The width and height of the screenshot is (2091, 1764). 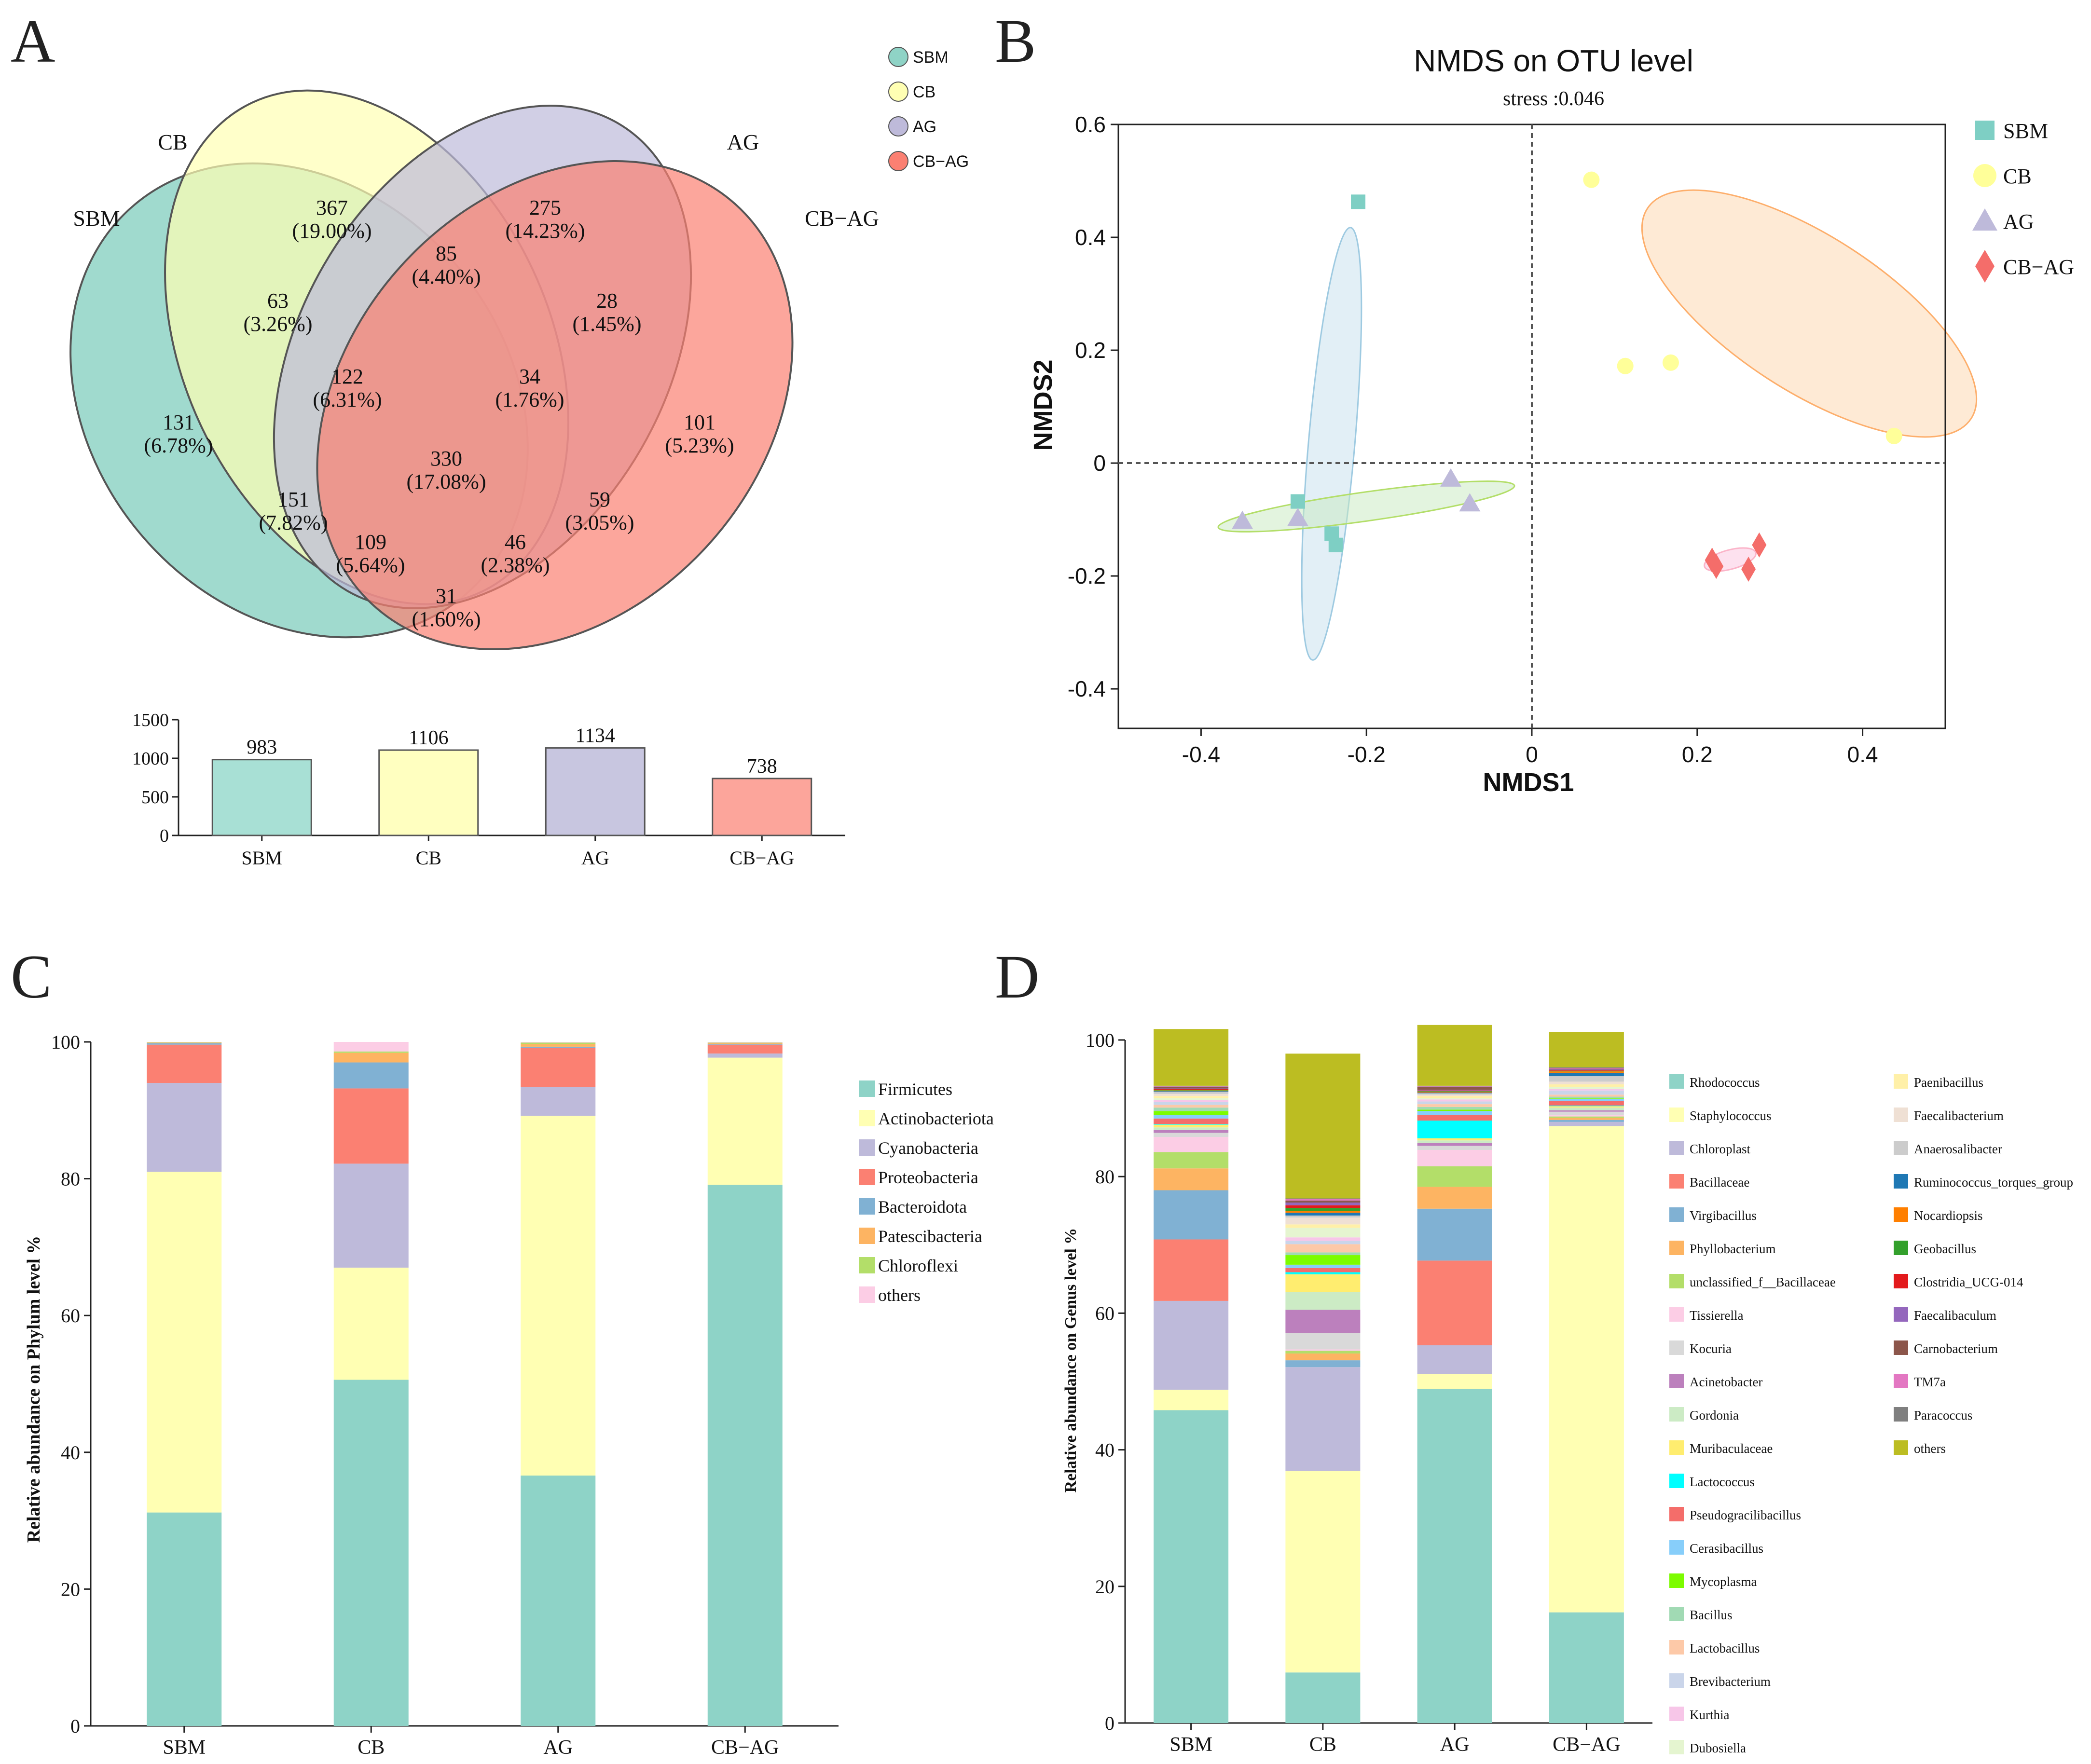 I want to click on phylum-legend-label: Actinobacteriota, so click(x=936, y=1118).